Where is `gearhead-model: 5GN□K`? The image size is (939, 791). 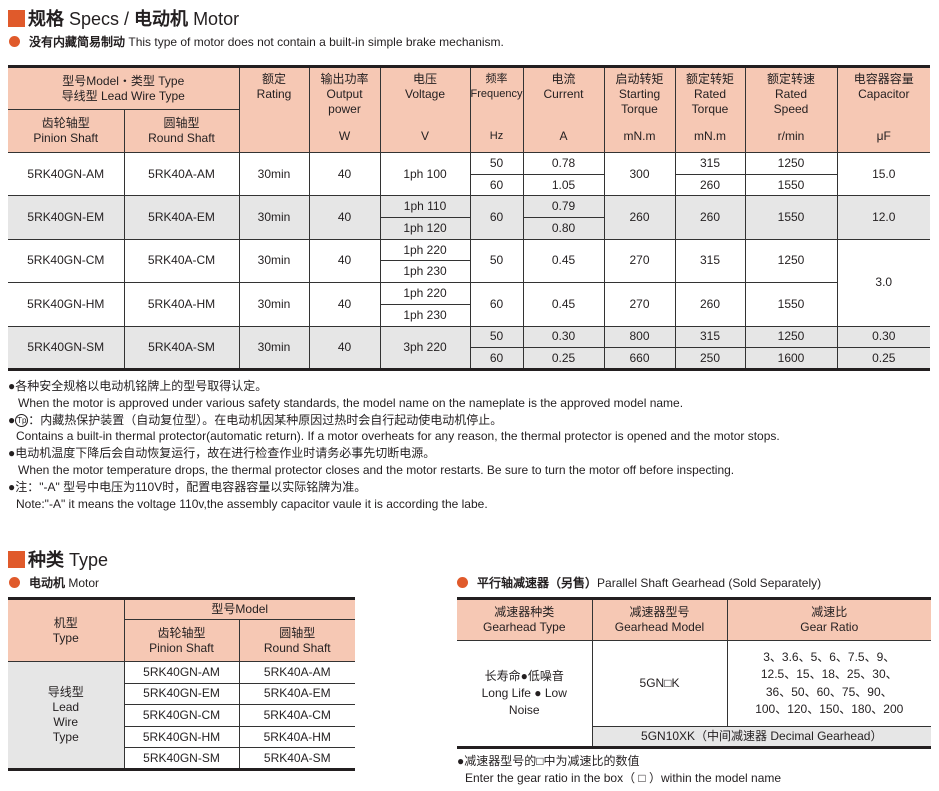 gearhead-model: 5GN□K is located at coordinates (659, 683).